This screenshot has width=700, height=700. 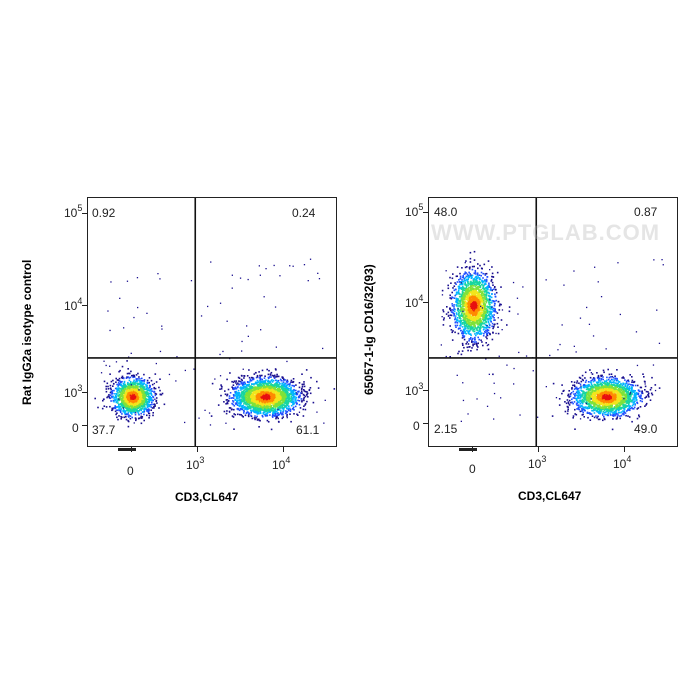 I want to click on left-plot-area: 0.92 0.24 37.7 61.1, so click(x=212, y=322).